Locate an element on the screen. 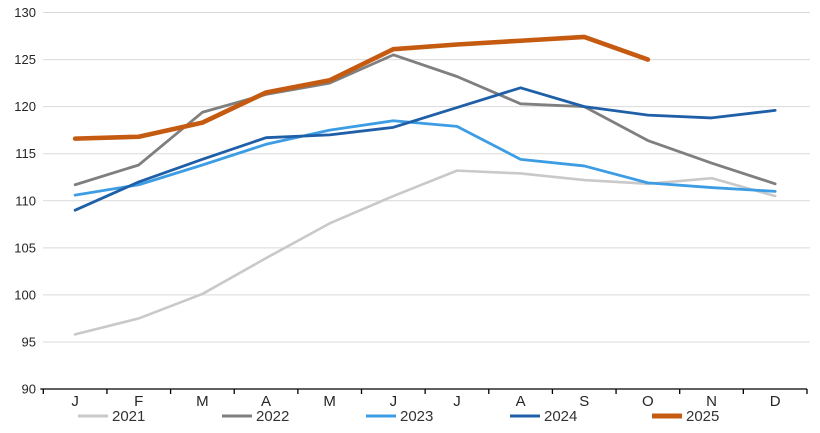 Image resolution: width=820 pixels, height=433 pixels. y-axis-tick-label: 100 is located at coordinates (25, 294).